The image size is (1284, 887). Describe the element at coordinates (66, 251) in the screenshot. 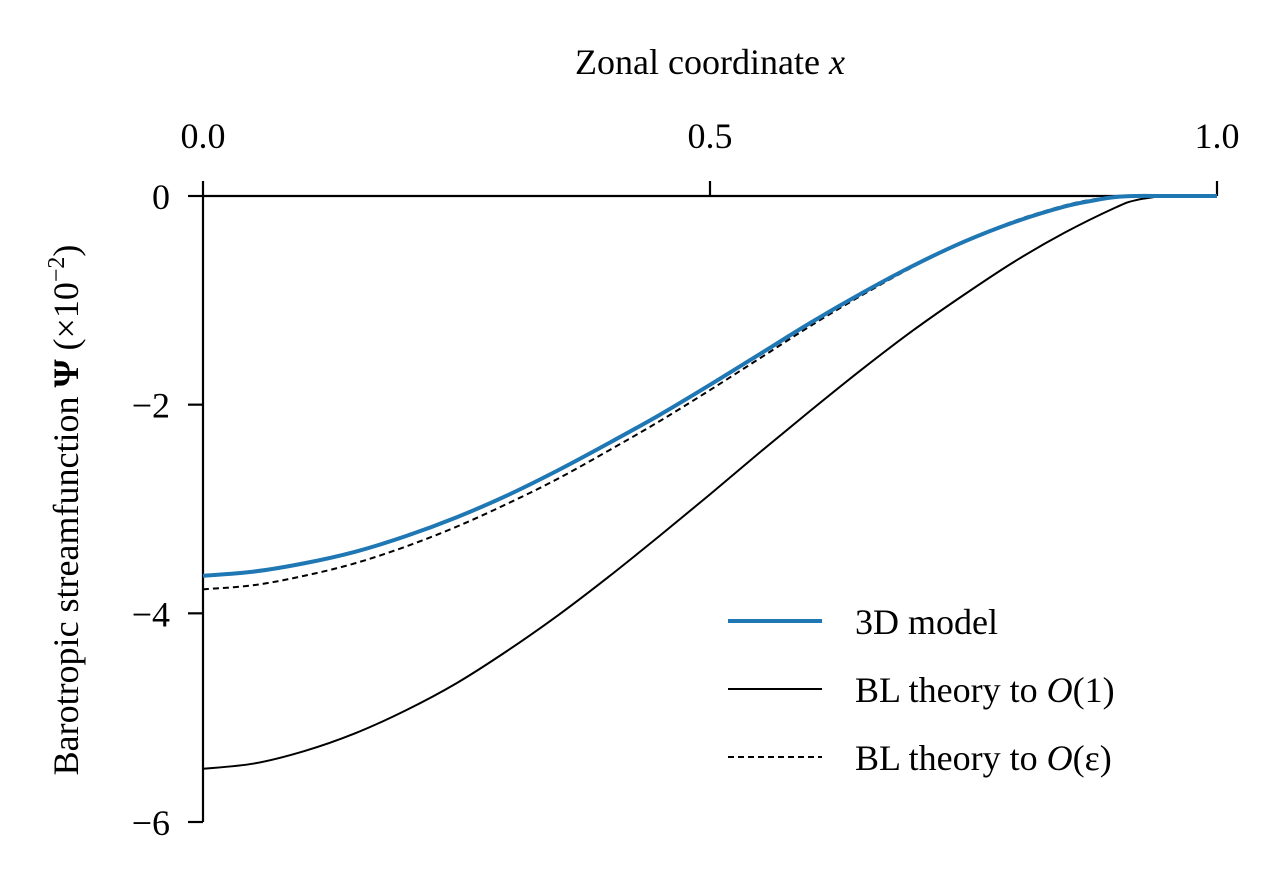

I see `y-axis-title-unit-post: )` at that location.